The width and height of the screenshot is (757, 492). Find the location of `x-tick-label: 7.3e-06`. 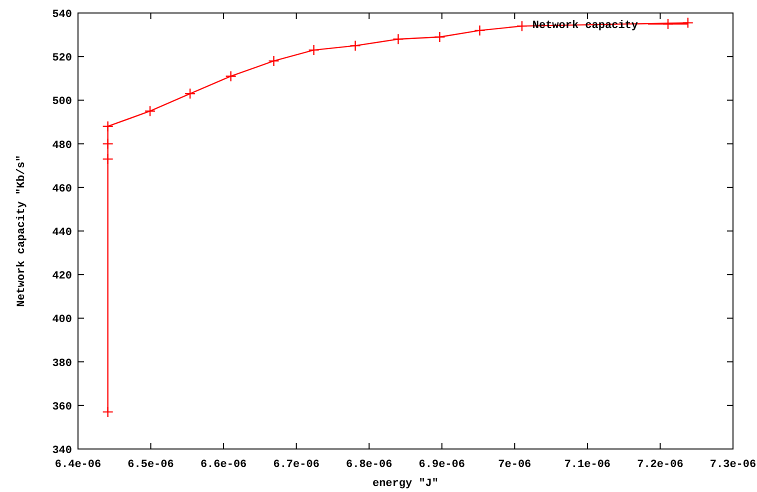

x-tick-label: 7.3e-06 is located at coordinates (733, 465).